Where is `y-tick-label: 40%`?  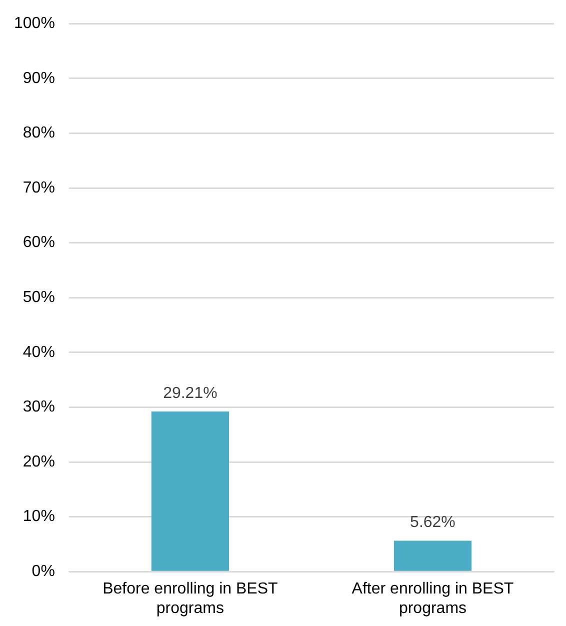
y-tick-label: 40% is located at coordinates (38, 352).